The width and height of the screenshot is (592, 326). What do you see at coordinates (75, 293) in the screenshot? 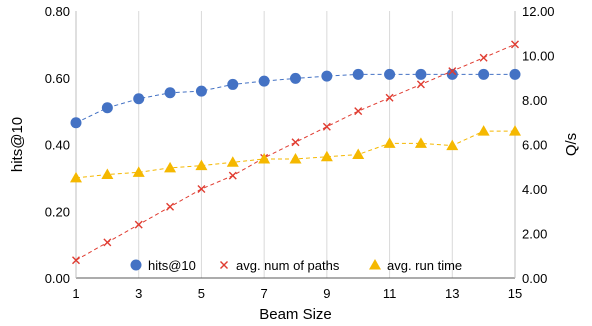
I see `x-tick-label: 1` at bounding box center [75, 293].